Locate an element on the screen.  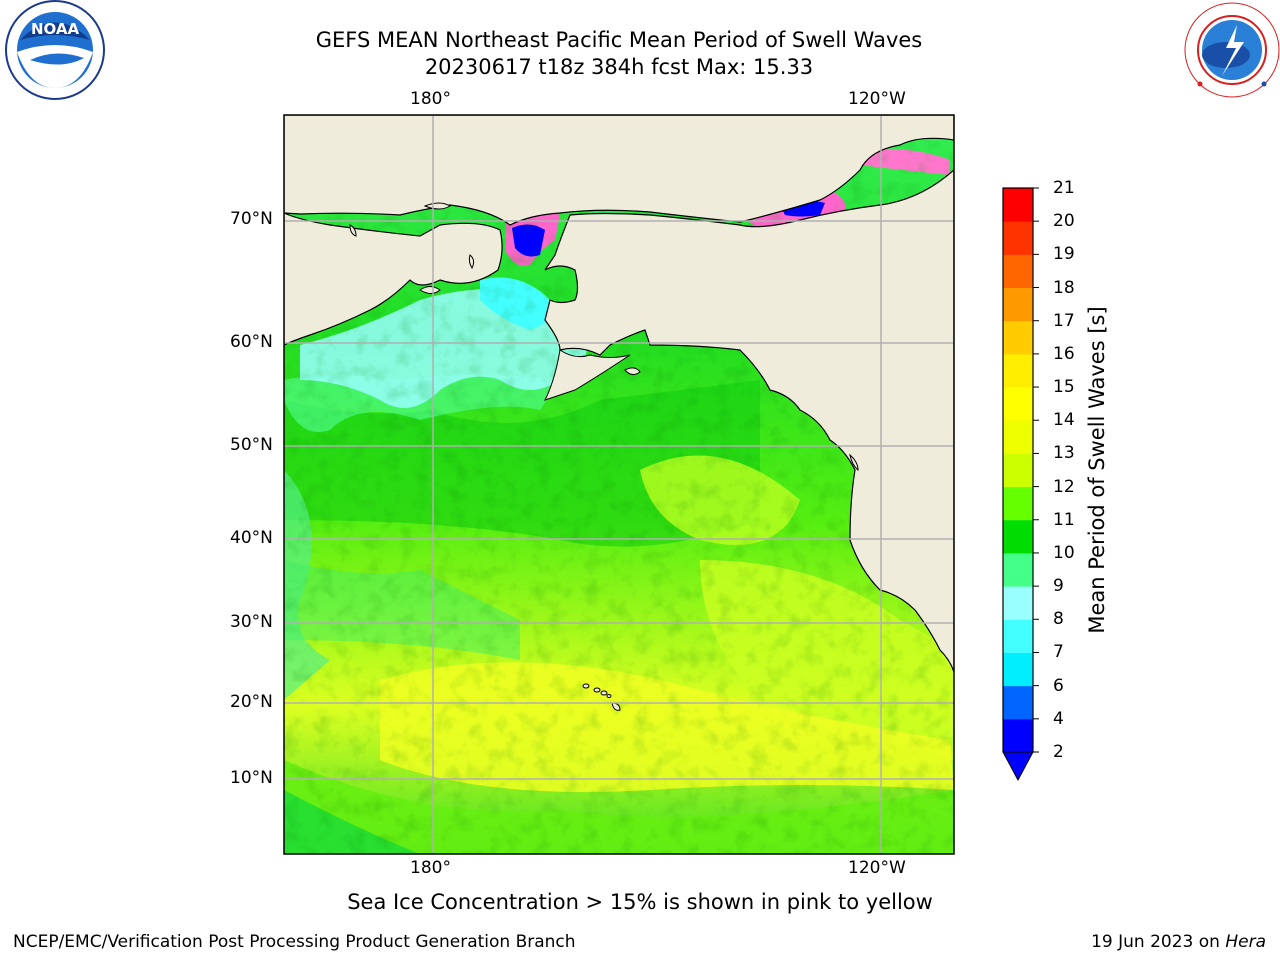
colorbar-tick-label: 19 is located at coordinates (1064, 254).